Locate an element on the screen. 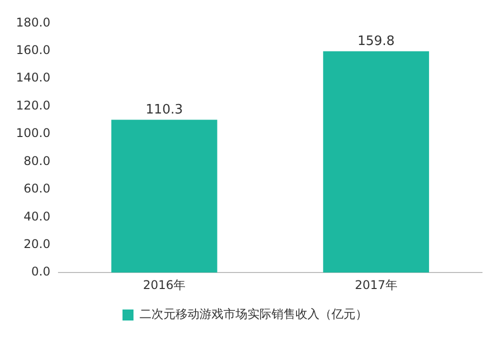  y-tick-label: 60.0 is located at coordinates (37, 189).